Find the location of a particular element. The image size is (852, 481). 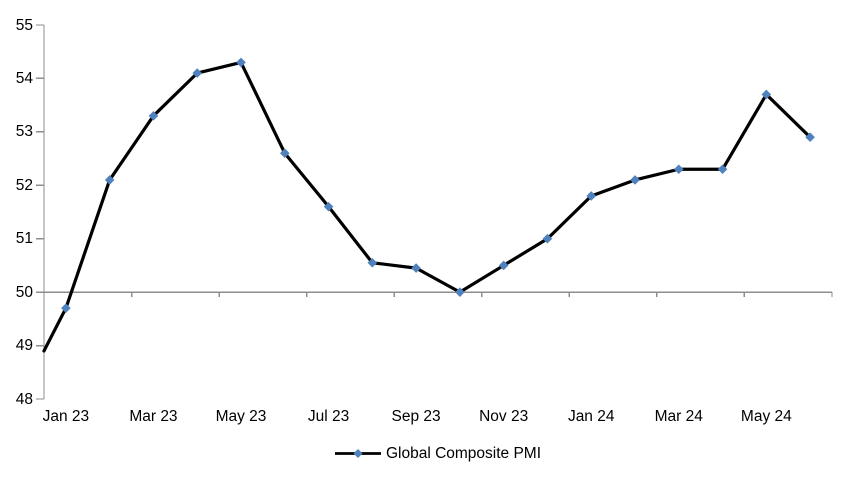

legend-line-marker-icon is located at coordinates (357, 453).